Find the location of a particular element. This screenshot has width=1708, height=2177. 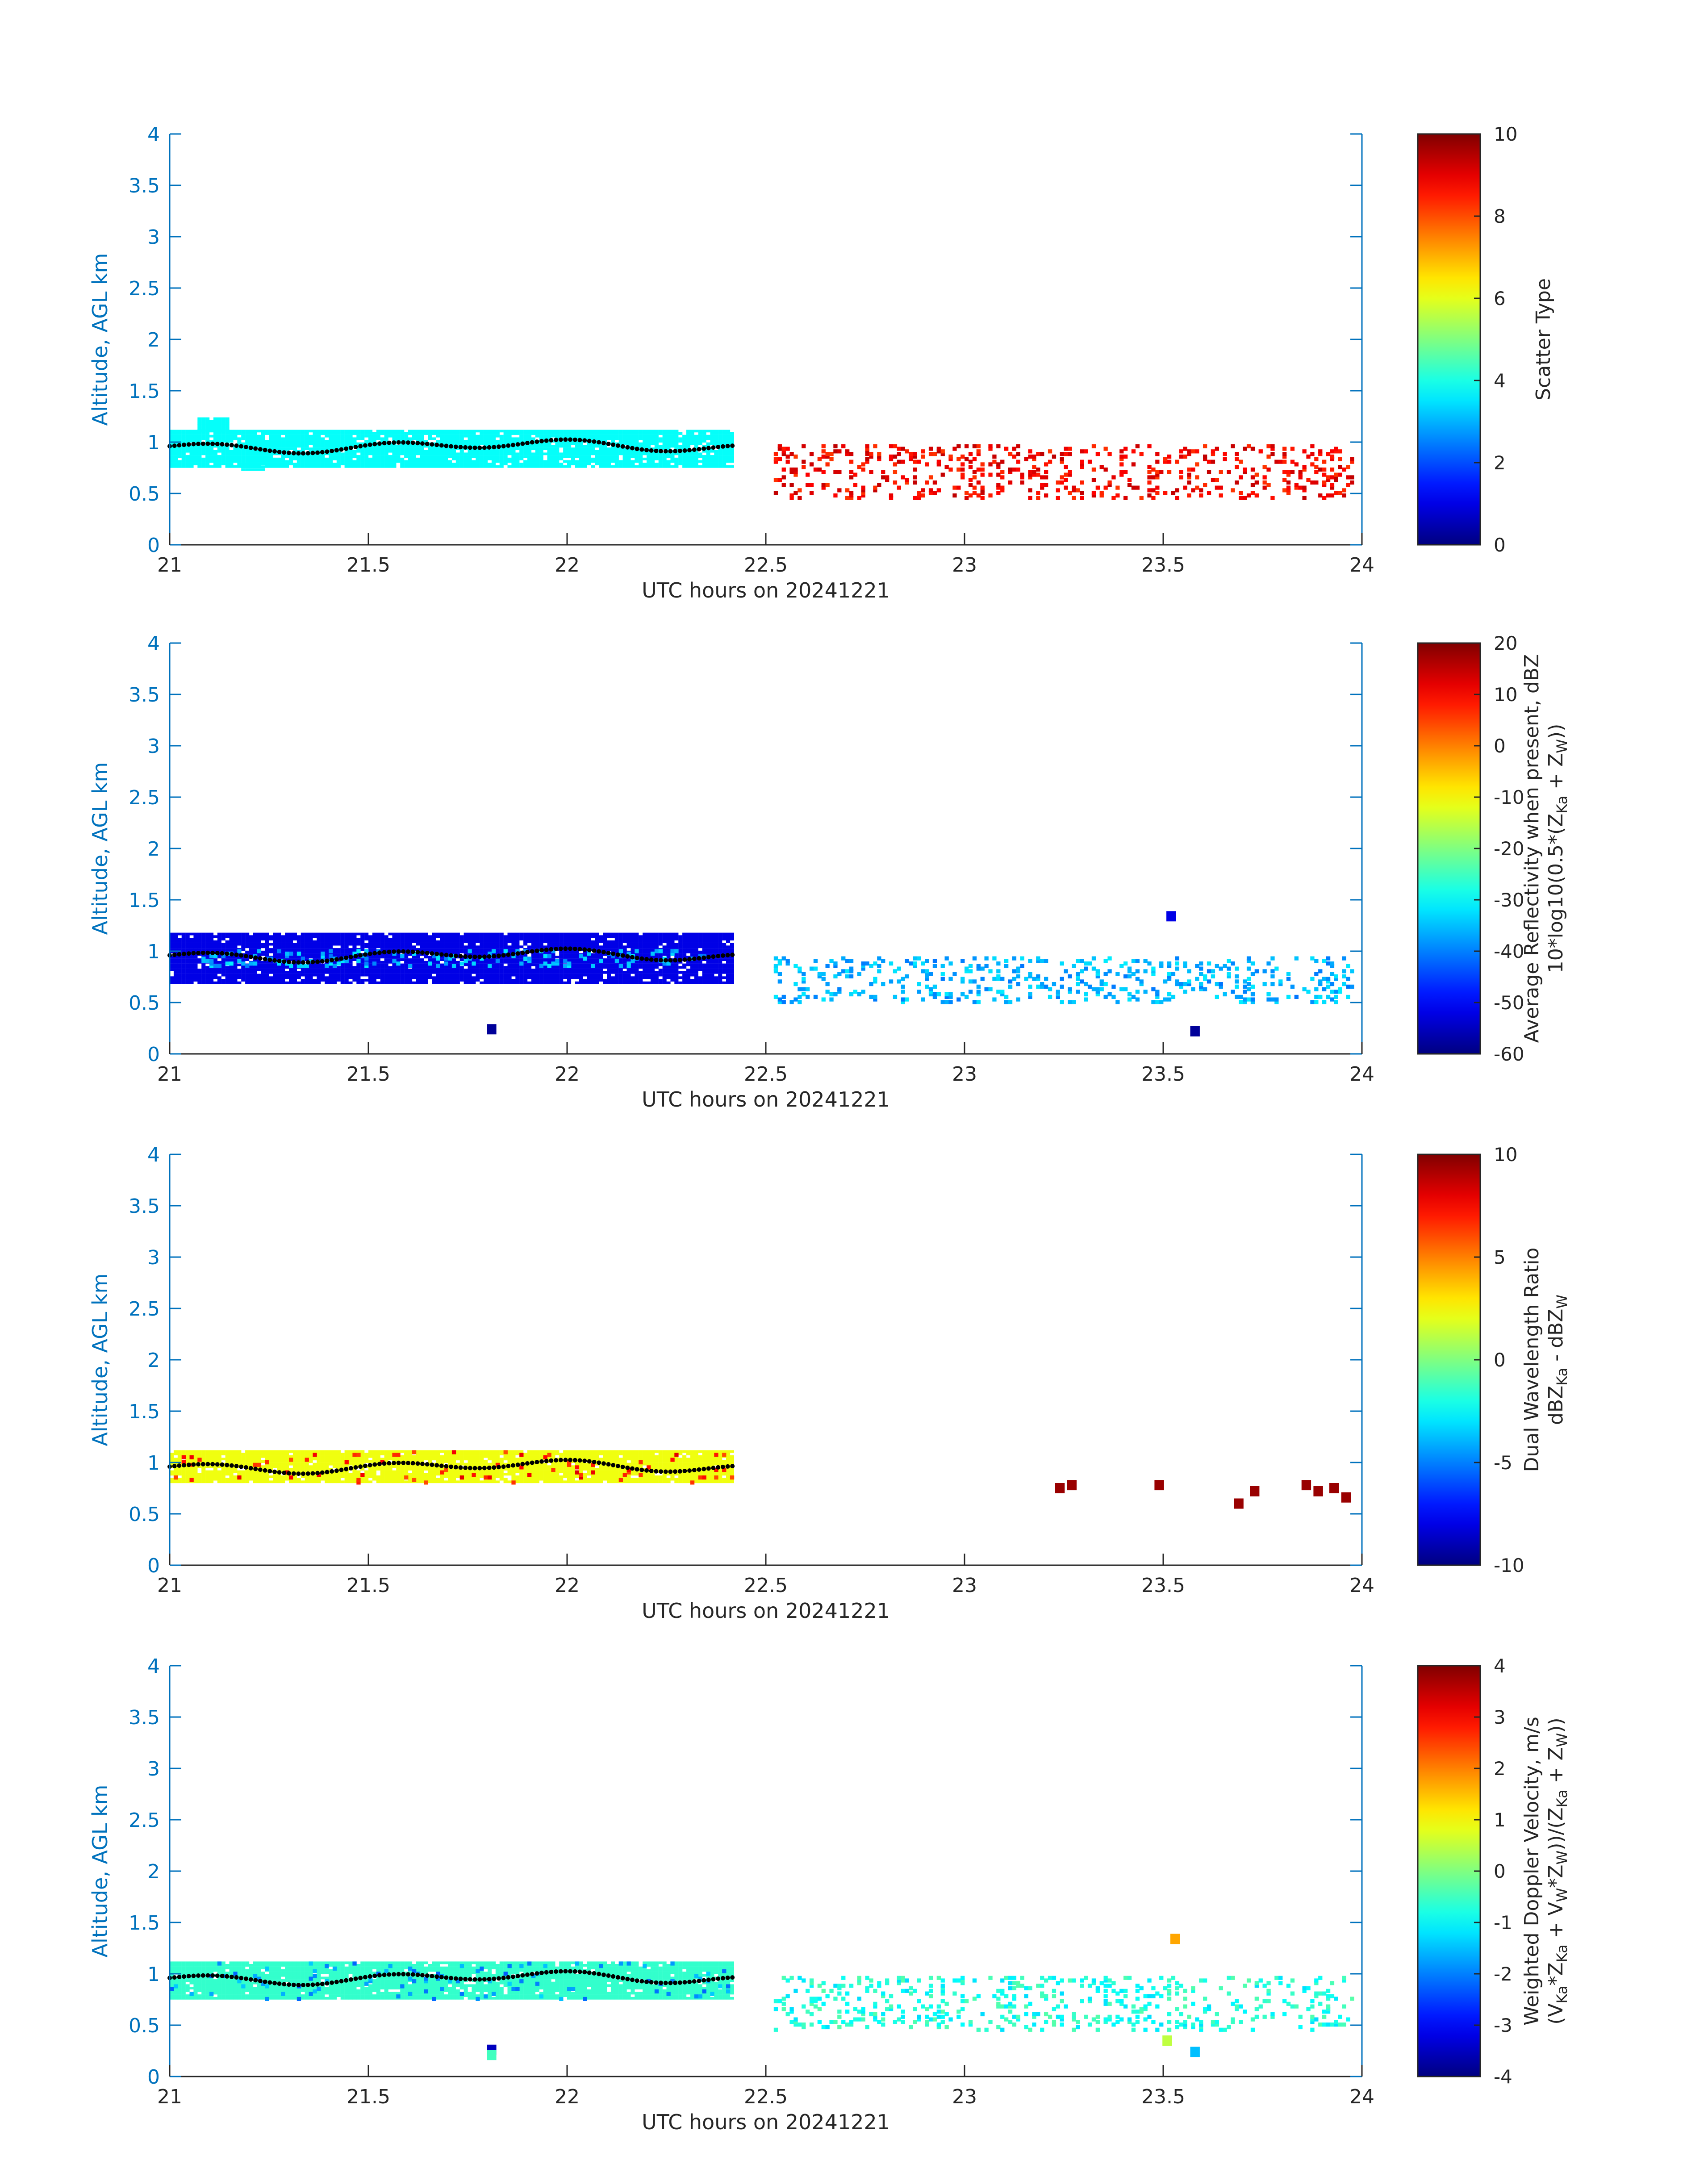

trace-dot is located at coordinates (594, 441).